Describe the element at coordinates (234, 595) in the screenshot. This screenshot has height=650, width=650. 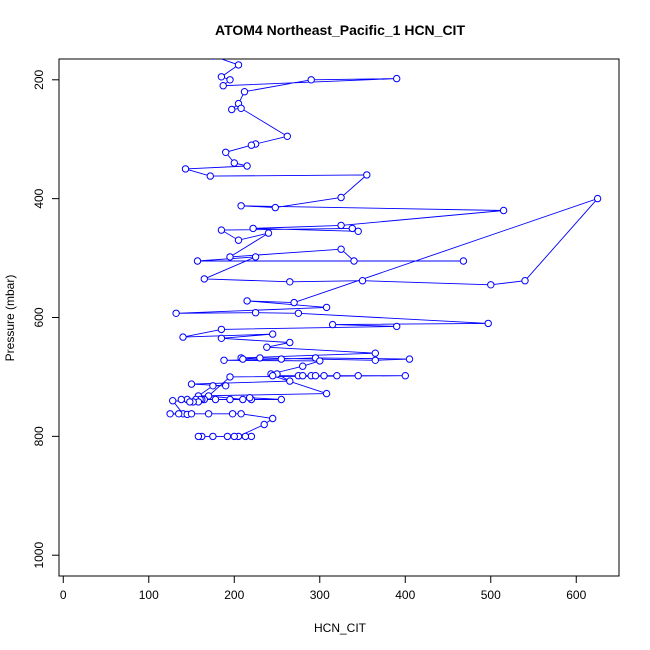
I see `x-tick-label: 200` at that location.